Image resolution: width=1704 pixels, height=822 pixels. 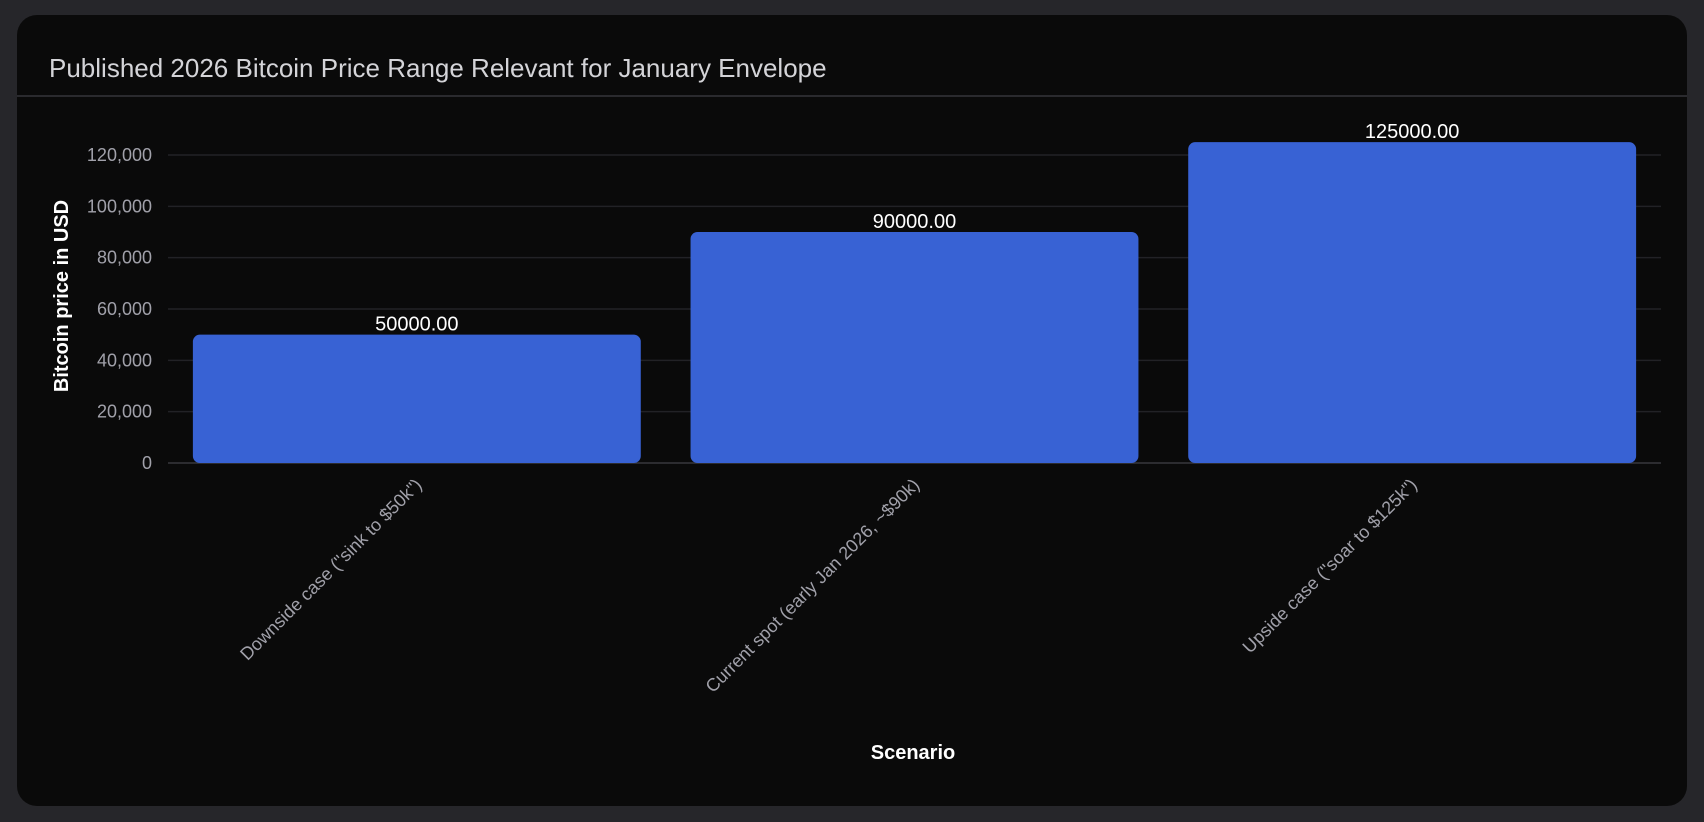 What do you see at coordinates (124, 258) in the screenshot?
I see `y-tick-label: 80,000` at bounding box center [124, 258].